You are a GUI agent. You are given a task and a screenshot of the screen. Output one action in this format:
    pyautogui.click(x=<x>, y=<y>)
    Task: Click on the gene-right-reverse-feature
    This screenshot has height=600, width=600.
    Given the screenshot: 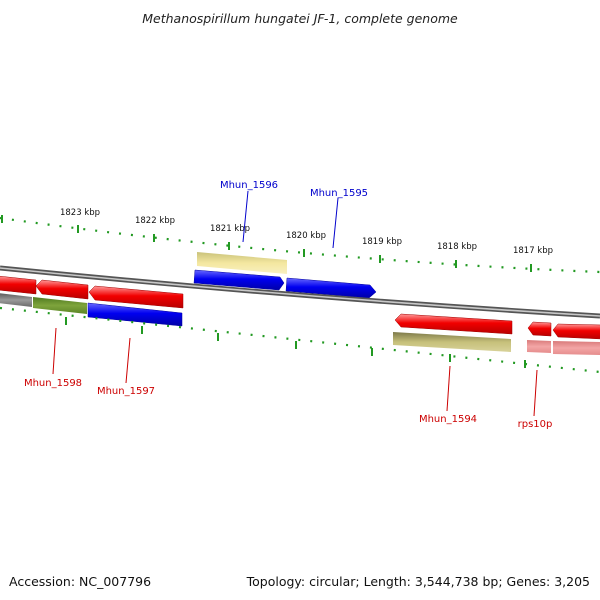 What is the action you would take?
    pyautogui.click(x=576, y=348)
    